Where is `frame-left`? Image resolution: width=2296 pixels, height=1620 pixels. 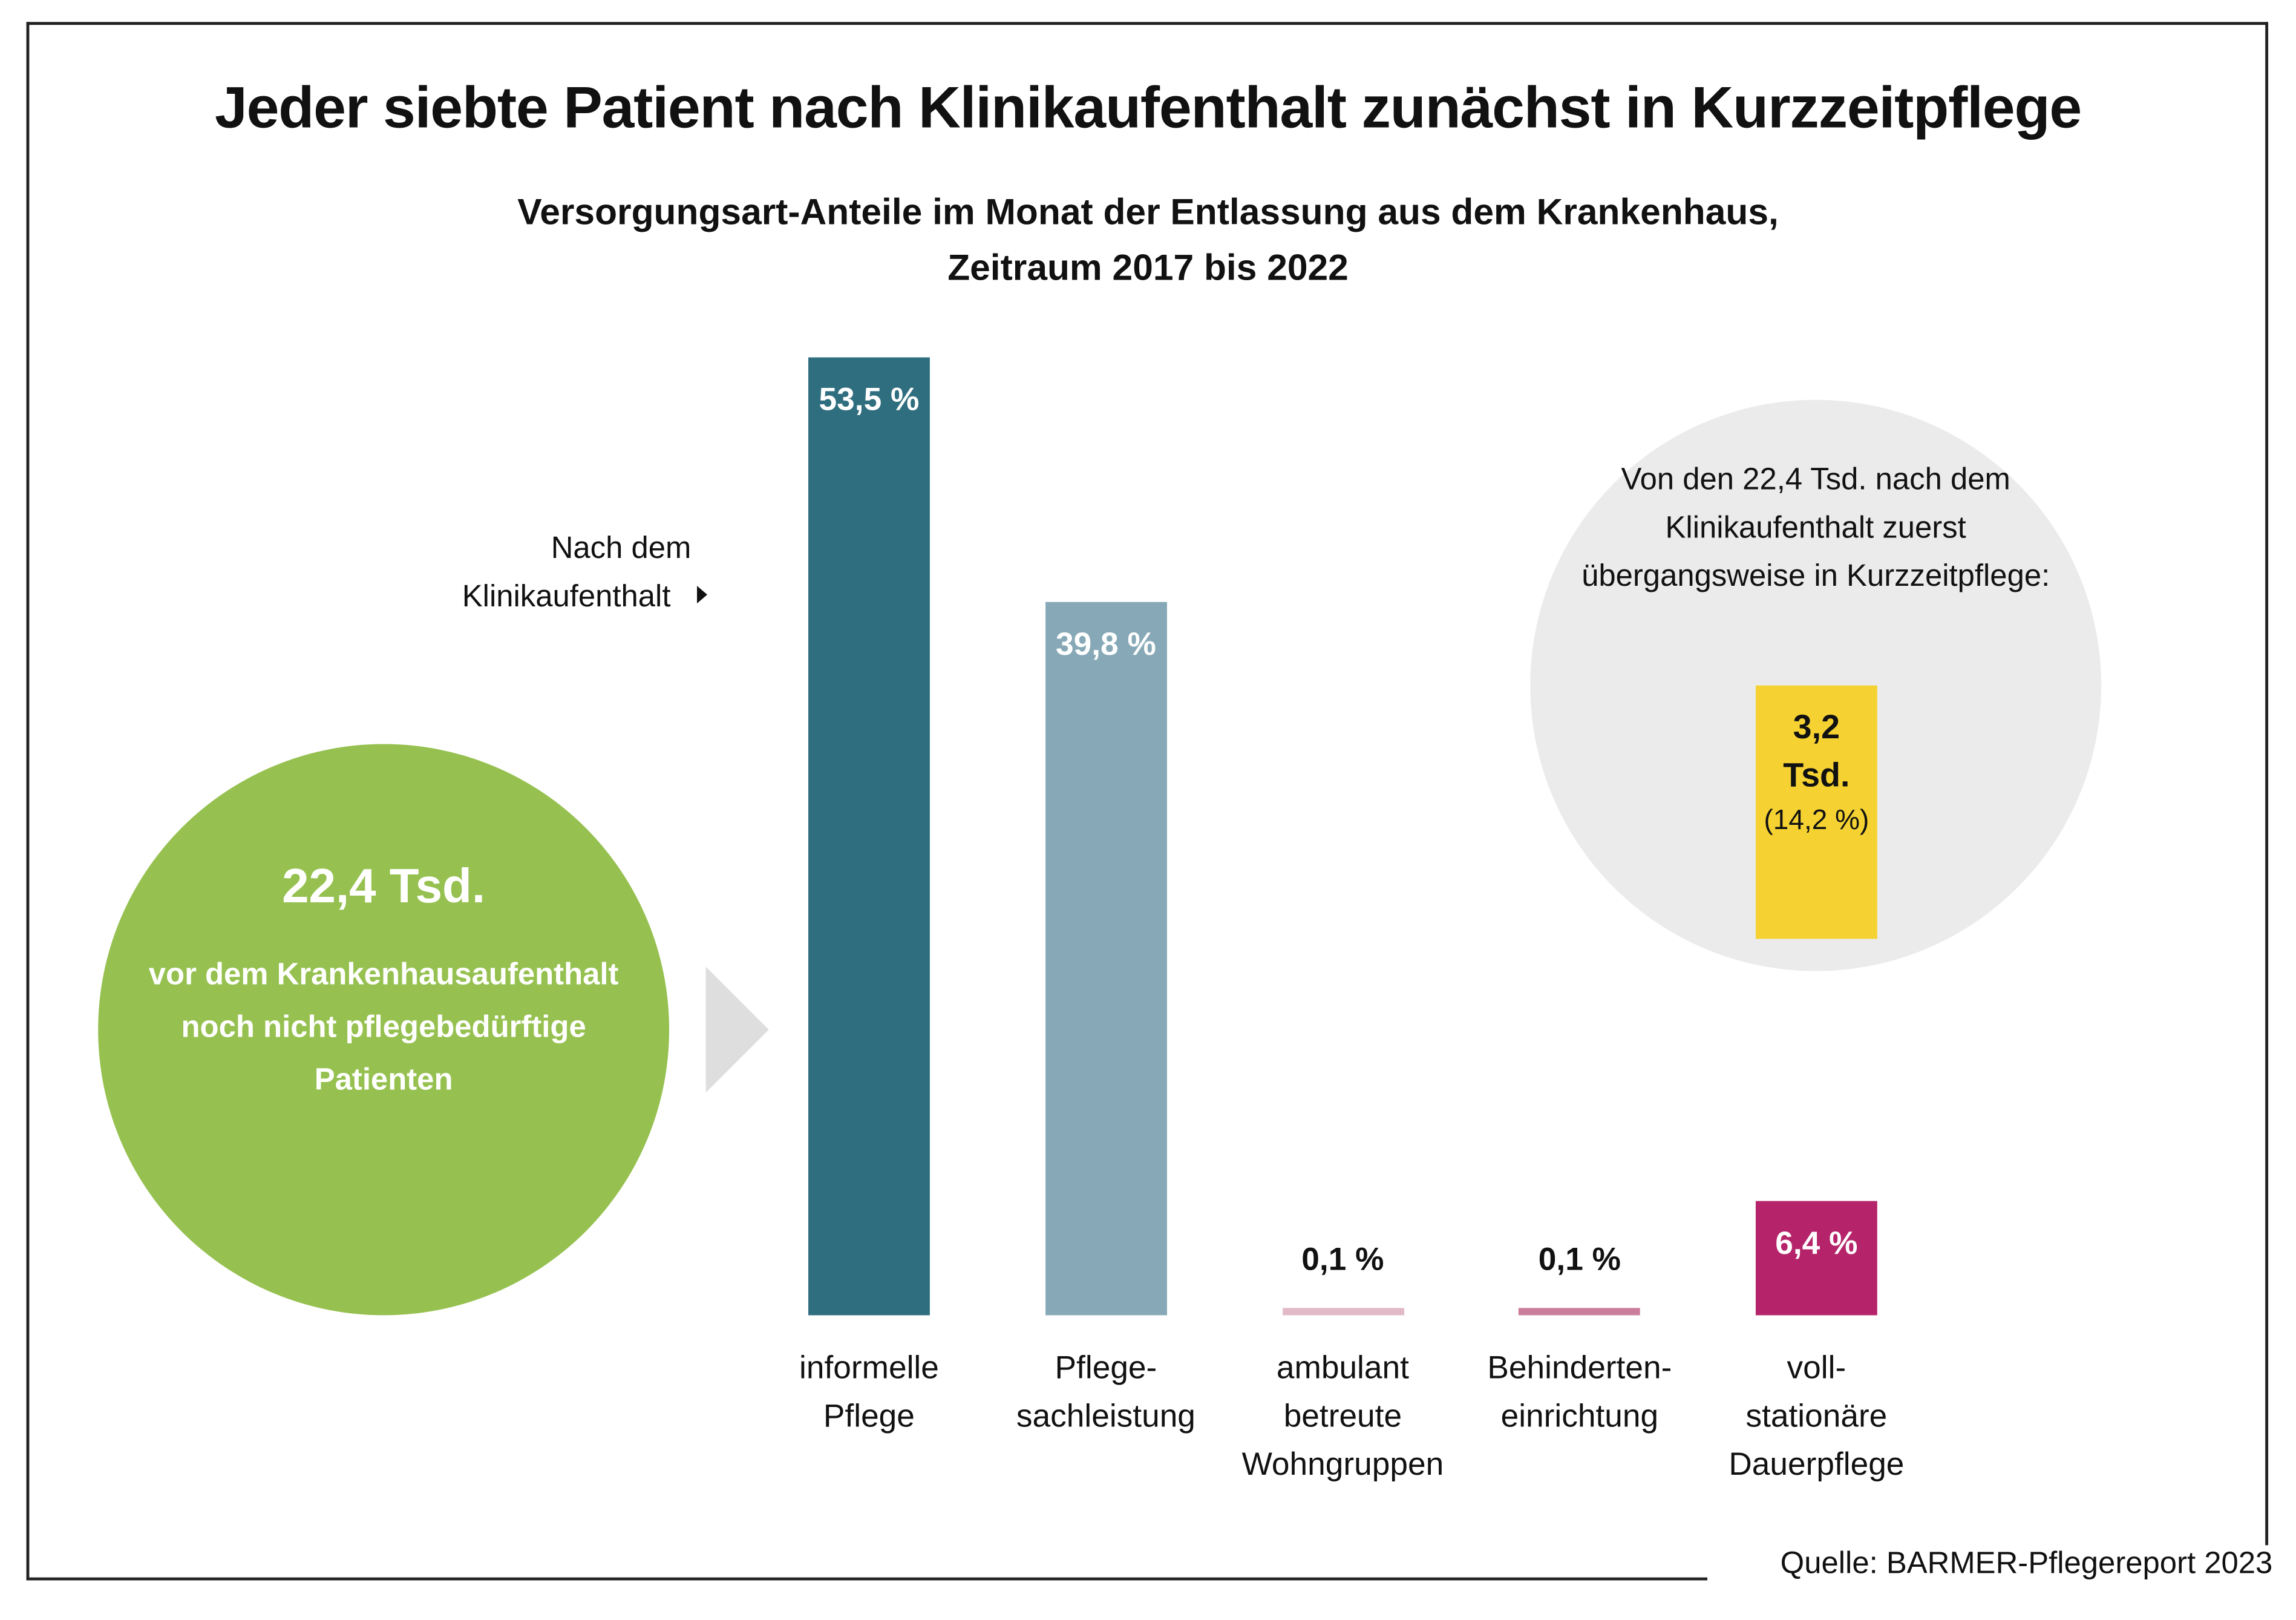 frame-left is located at coordinates (28, 802).